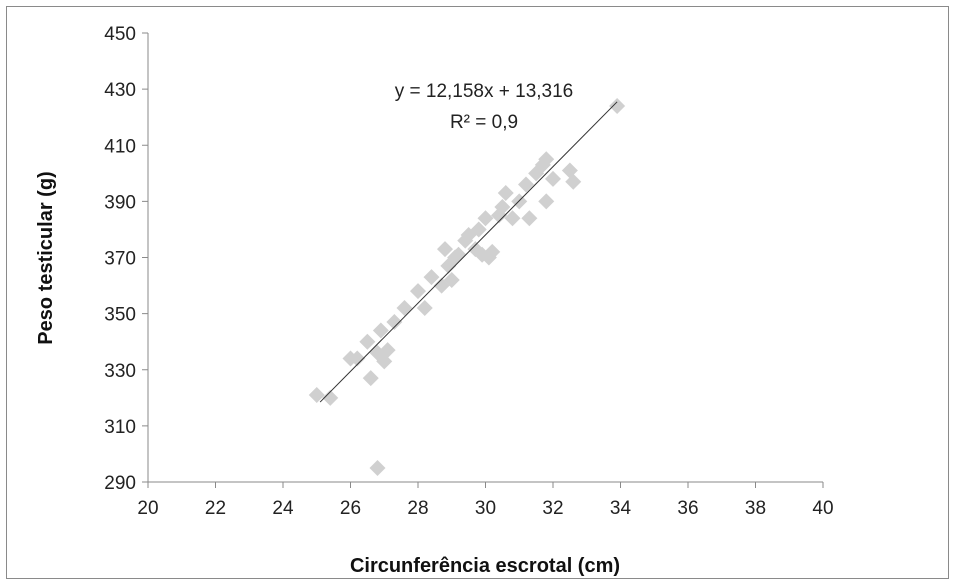 Image resolution: width=955 pixels, height=581 pixels. I want to click on x-tick-label: 32, so click(552, 508).